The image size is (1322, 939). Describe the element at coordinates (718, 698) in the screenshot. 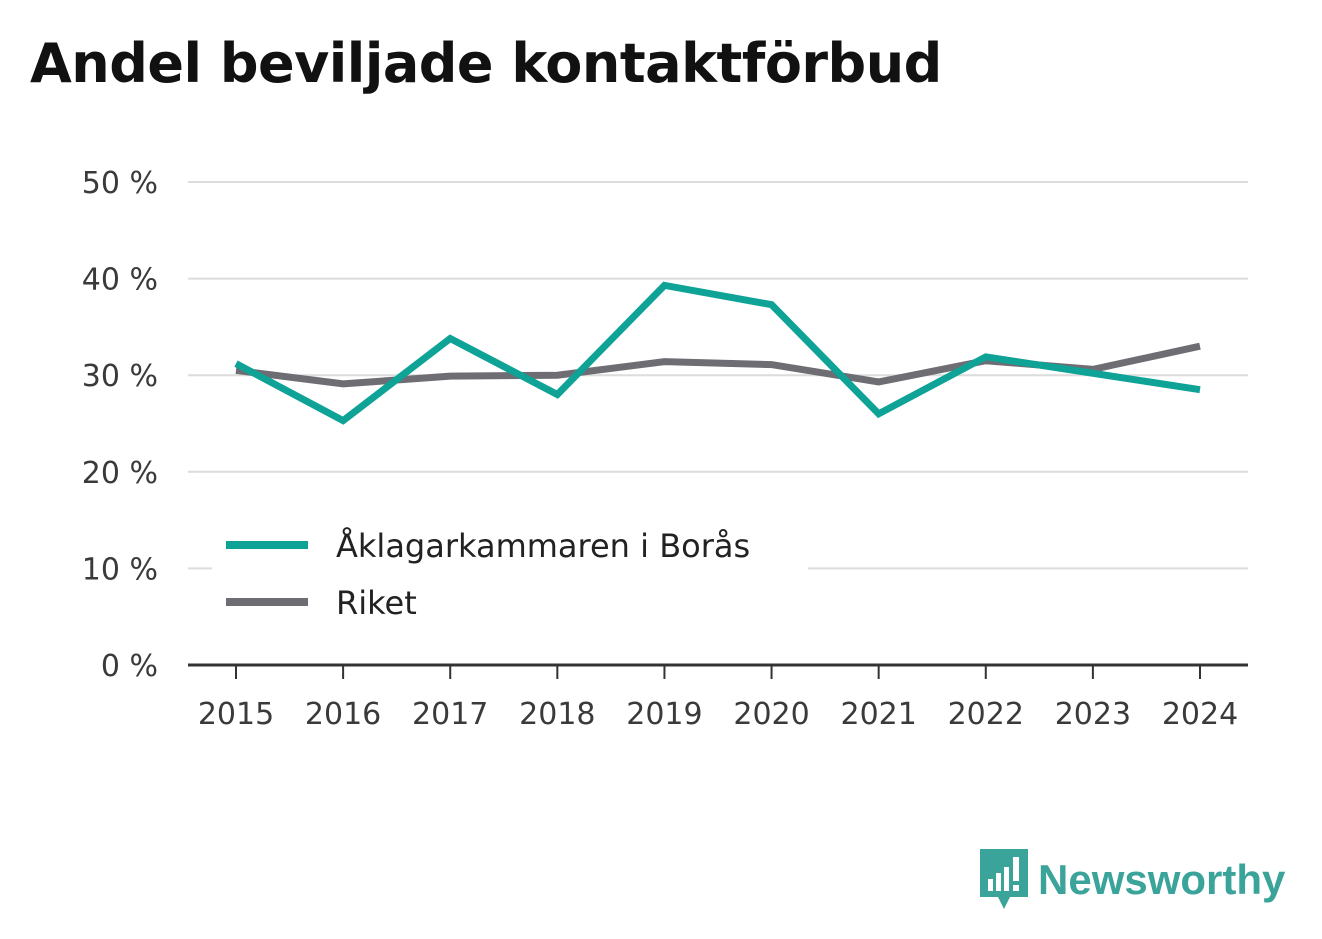

I see `x-axis-ticks: 2015 2016 2017 2018 2019 2020 2021 2022 2023 2024` at that location.